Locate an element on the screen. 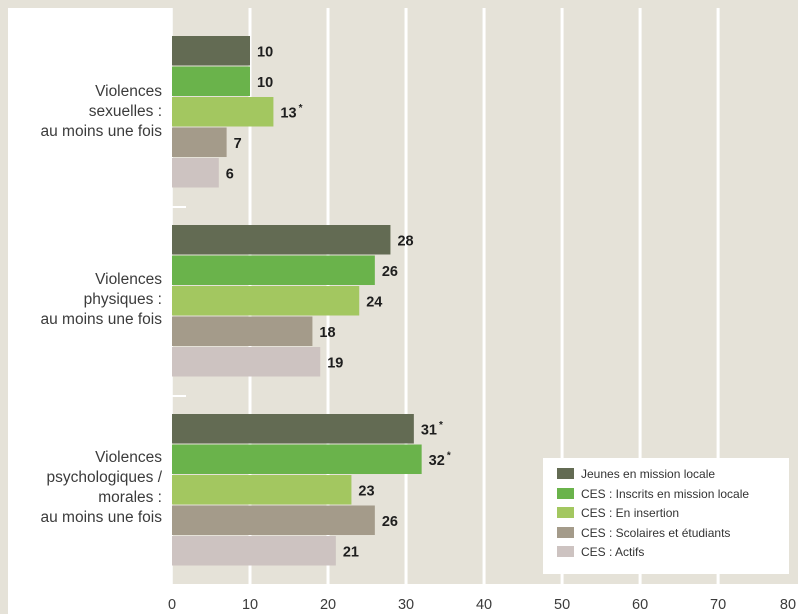  legend-item-2: CES : Inscrits en mission locale is located at coordinates (653, 494).